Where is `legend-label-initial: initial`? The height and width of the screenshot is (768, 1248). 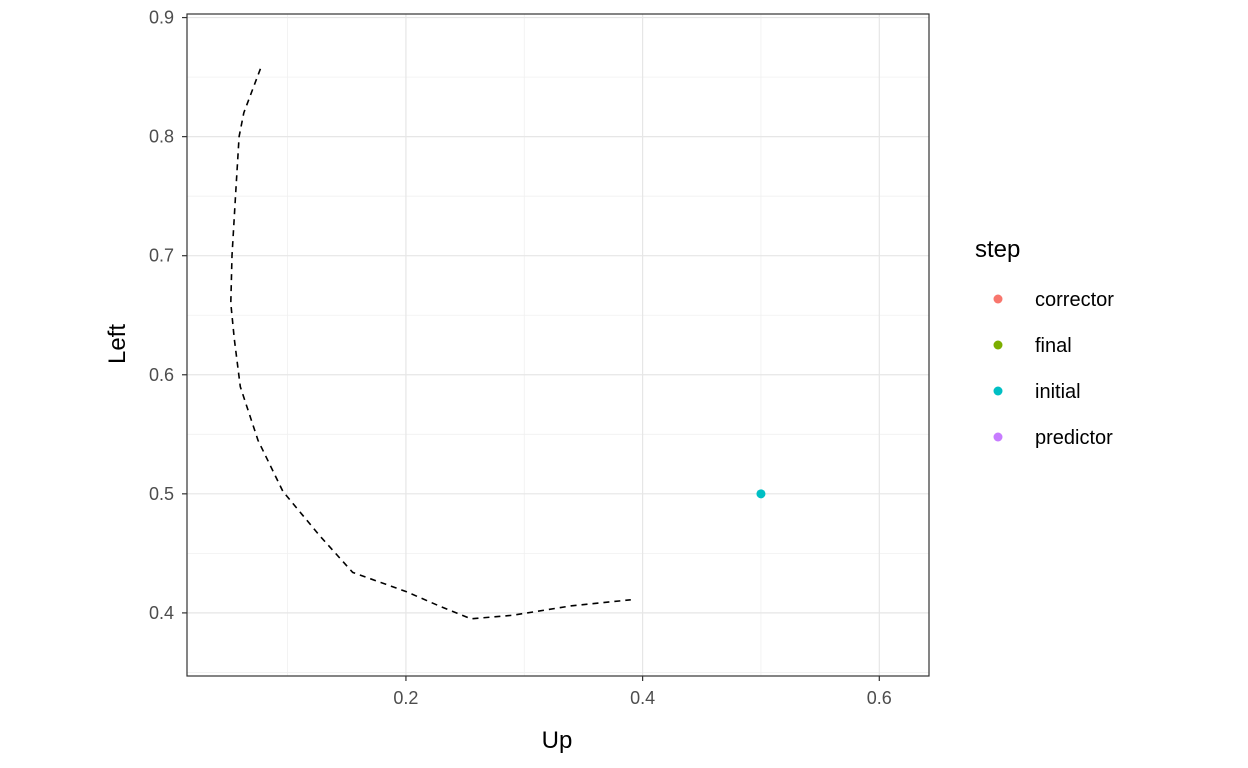 legend-label-initial: initial is located at coordinates (1058, 392).